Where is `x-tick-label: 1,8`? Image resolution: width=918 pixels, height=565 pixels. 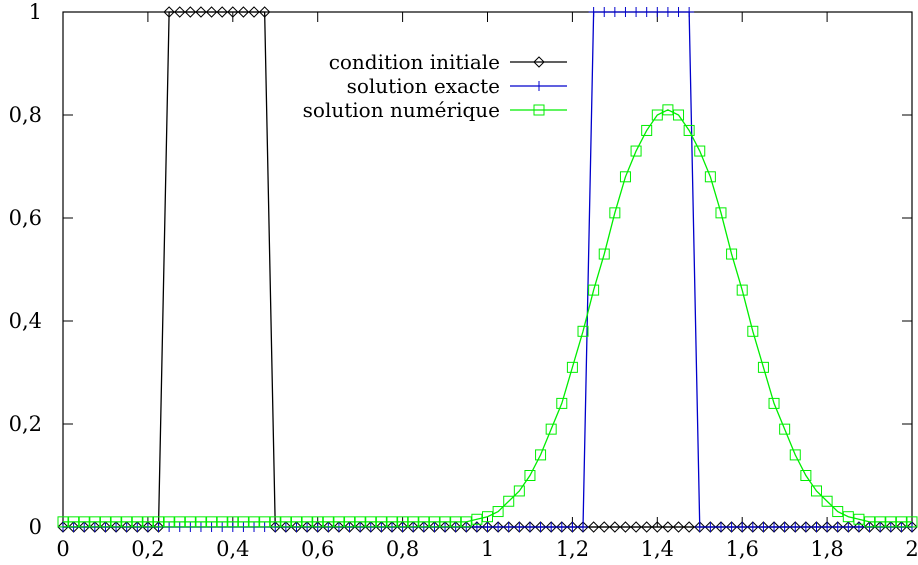 x-tick-label: 1,8 is located at coordinates (826, 549).